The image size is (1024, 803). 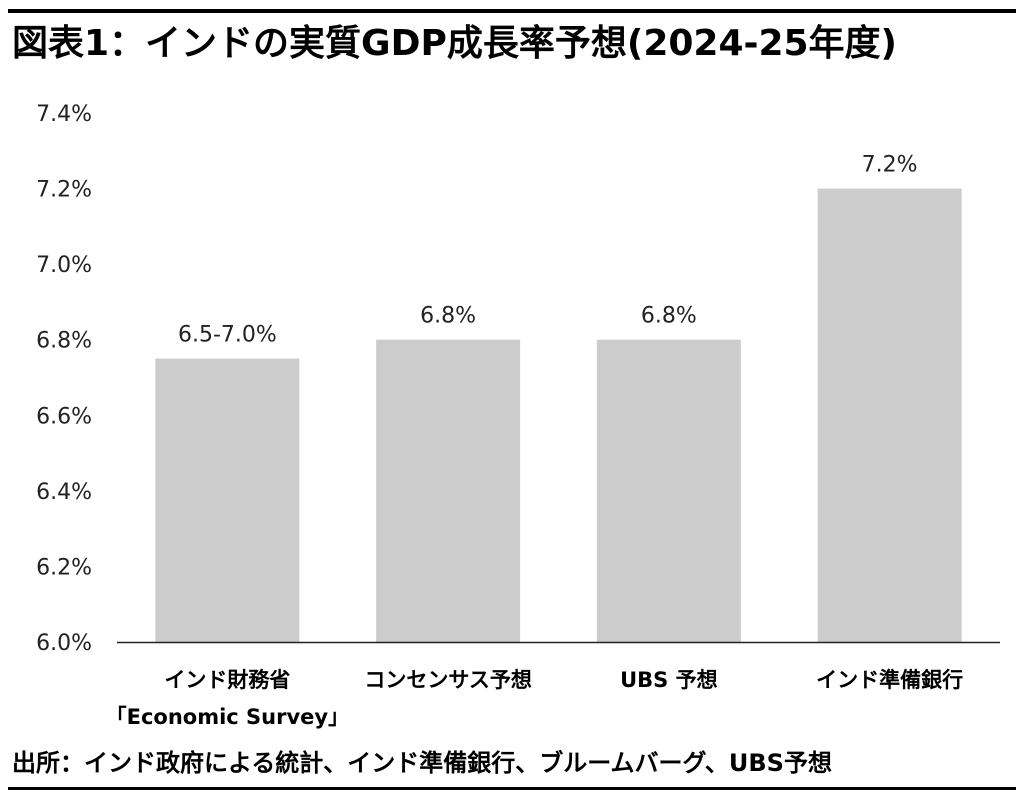 What do you see at coordinates (64, 114) in the screenshot?
I see `y-tick-label: 7.4%` at bounding box center [64, 114].